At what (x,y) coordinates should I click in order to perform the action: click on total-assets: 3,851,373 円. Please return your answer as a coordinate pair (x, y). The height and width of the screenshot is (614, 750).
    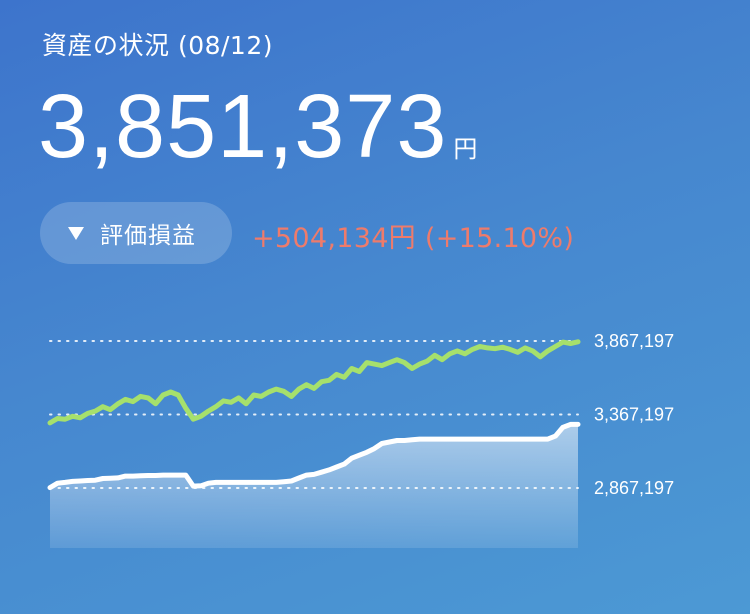
    Looking at the image, I should click on (257, 127).